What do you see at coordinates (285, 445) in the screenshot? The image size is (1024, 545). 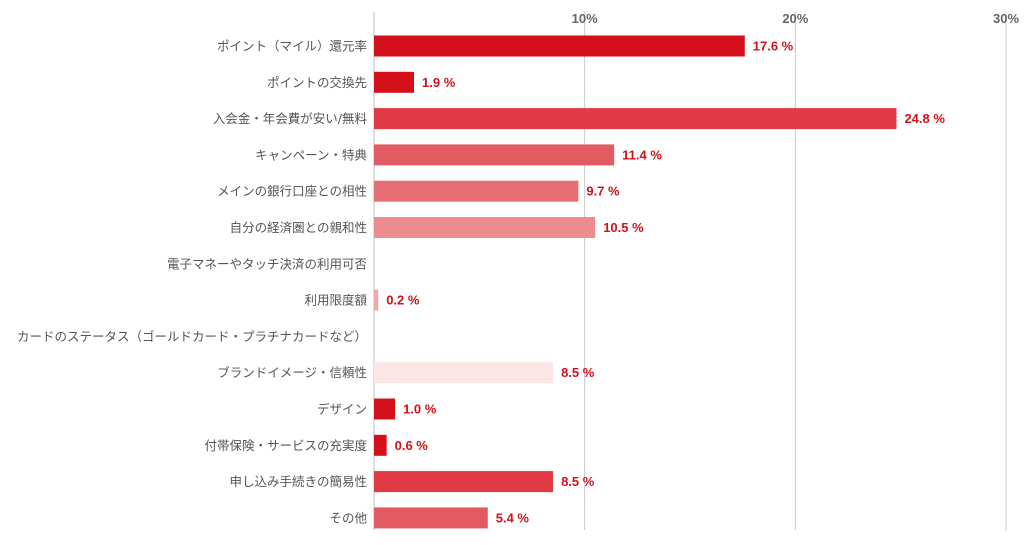 I see `category-label: 付帯保険・サービスの充実度` at bounding box center [285, 445].